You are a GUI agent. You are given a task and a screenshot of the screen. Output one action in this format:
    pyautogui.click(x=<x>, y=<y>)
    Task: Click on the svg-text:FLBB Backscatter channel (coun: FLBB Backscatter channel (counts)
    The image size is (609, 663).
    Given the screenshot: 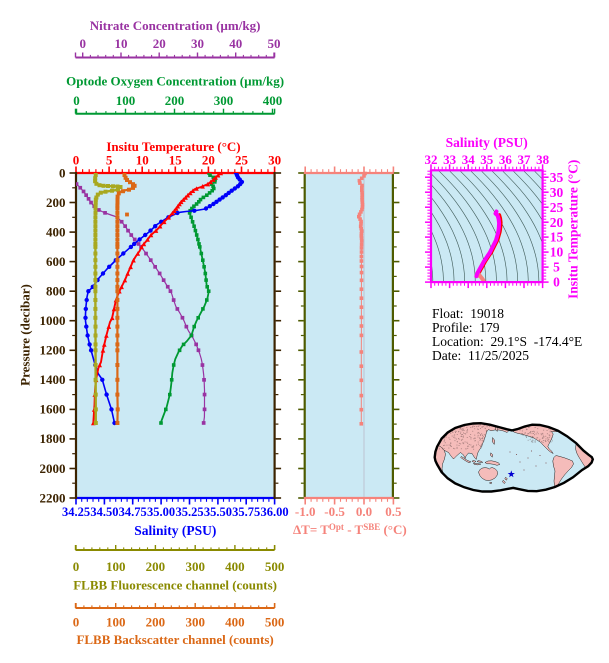 What is the action you would take?
    pyautogui.click(x=174, y=639)
    